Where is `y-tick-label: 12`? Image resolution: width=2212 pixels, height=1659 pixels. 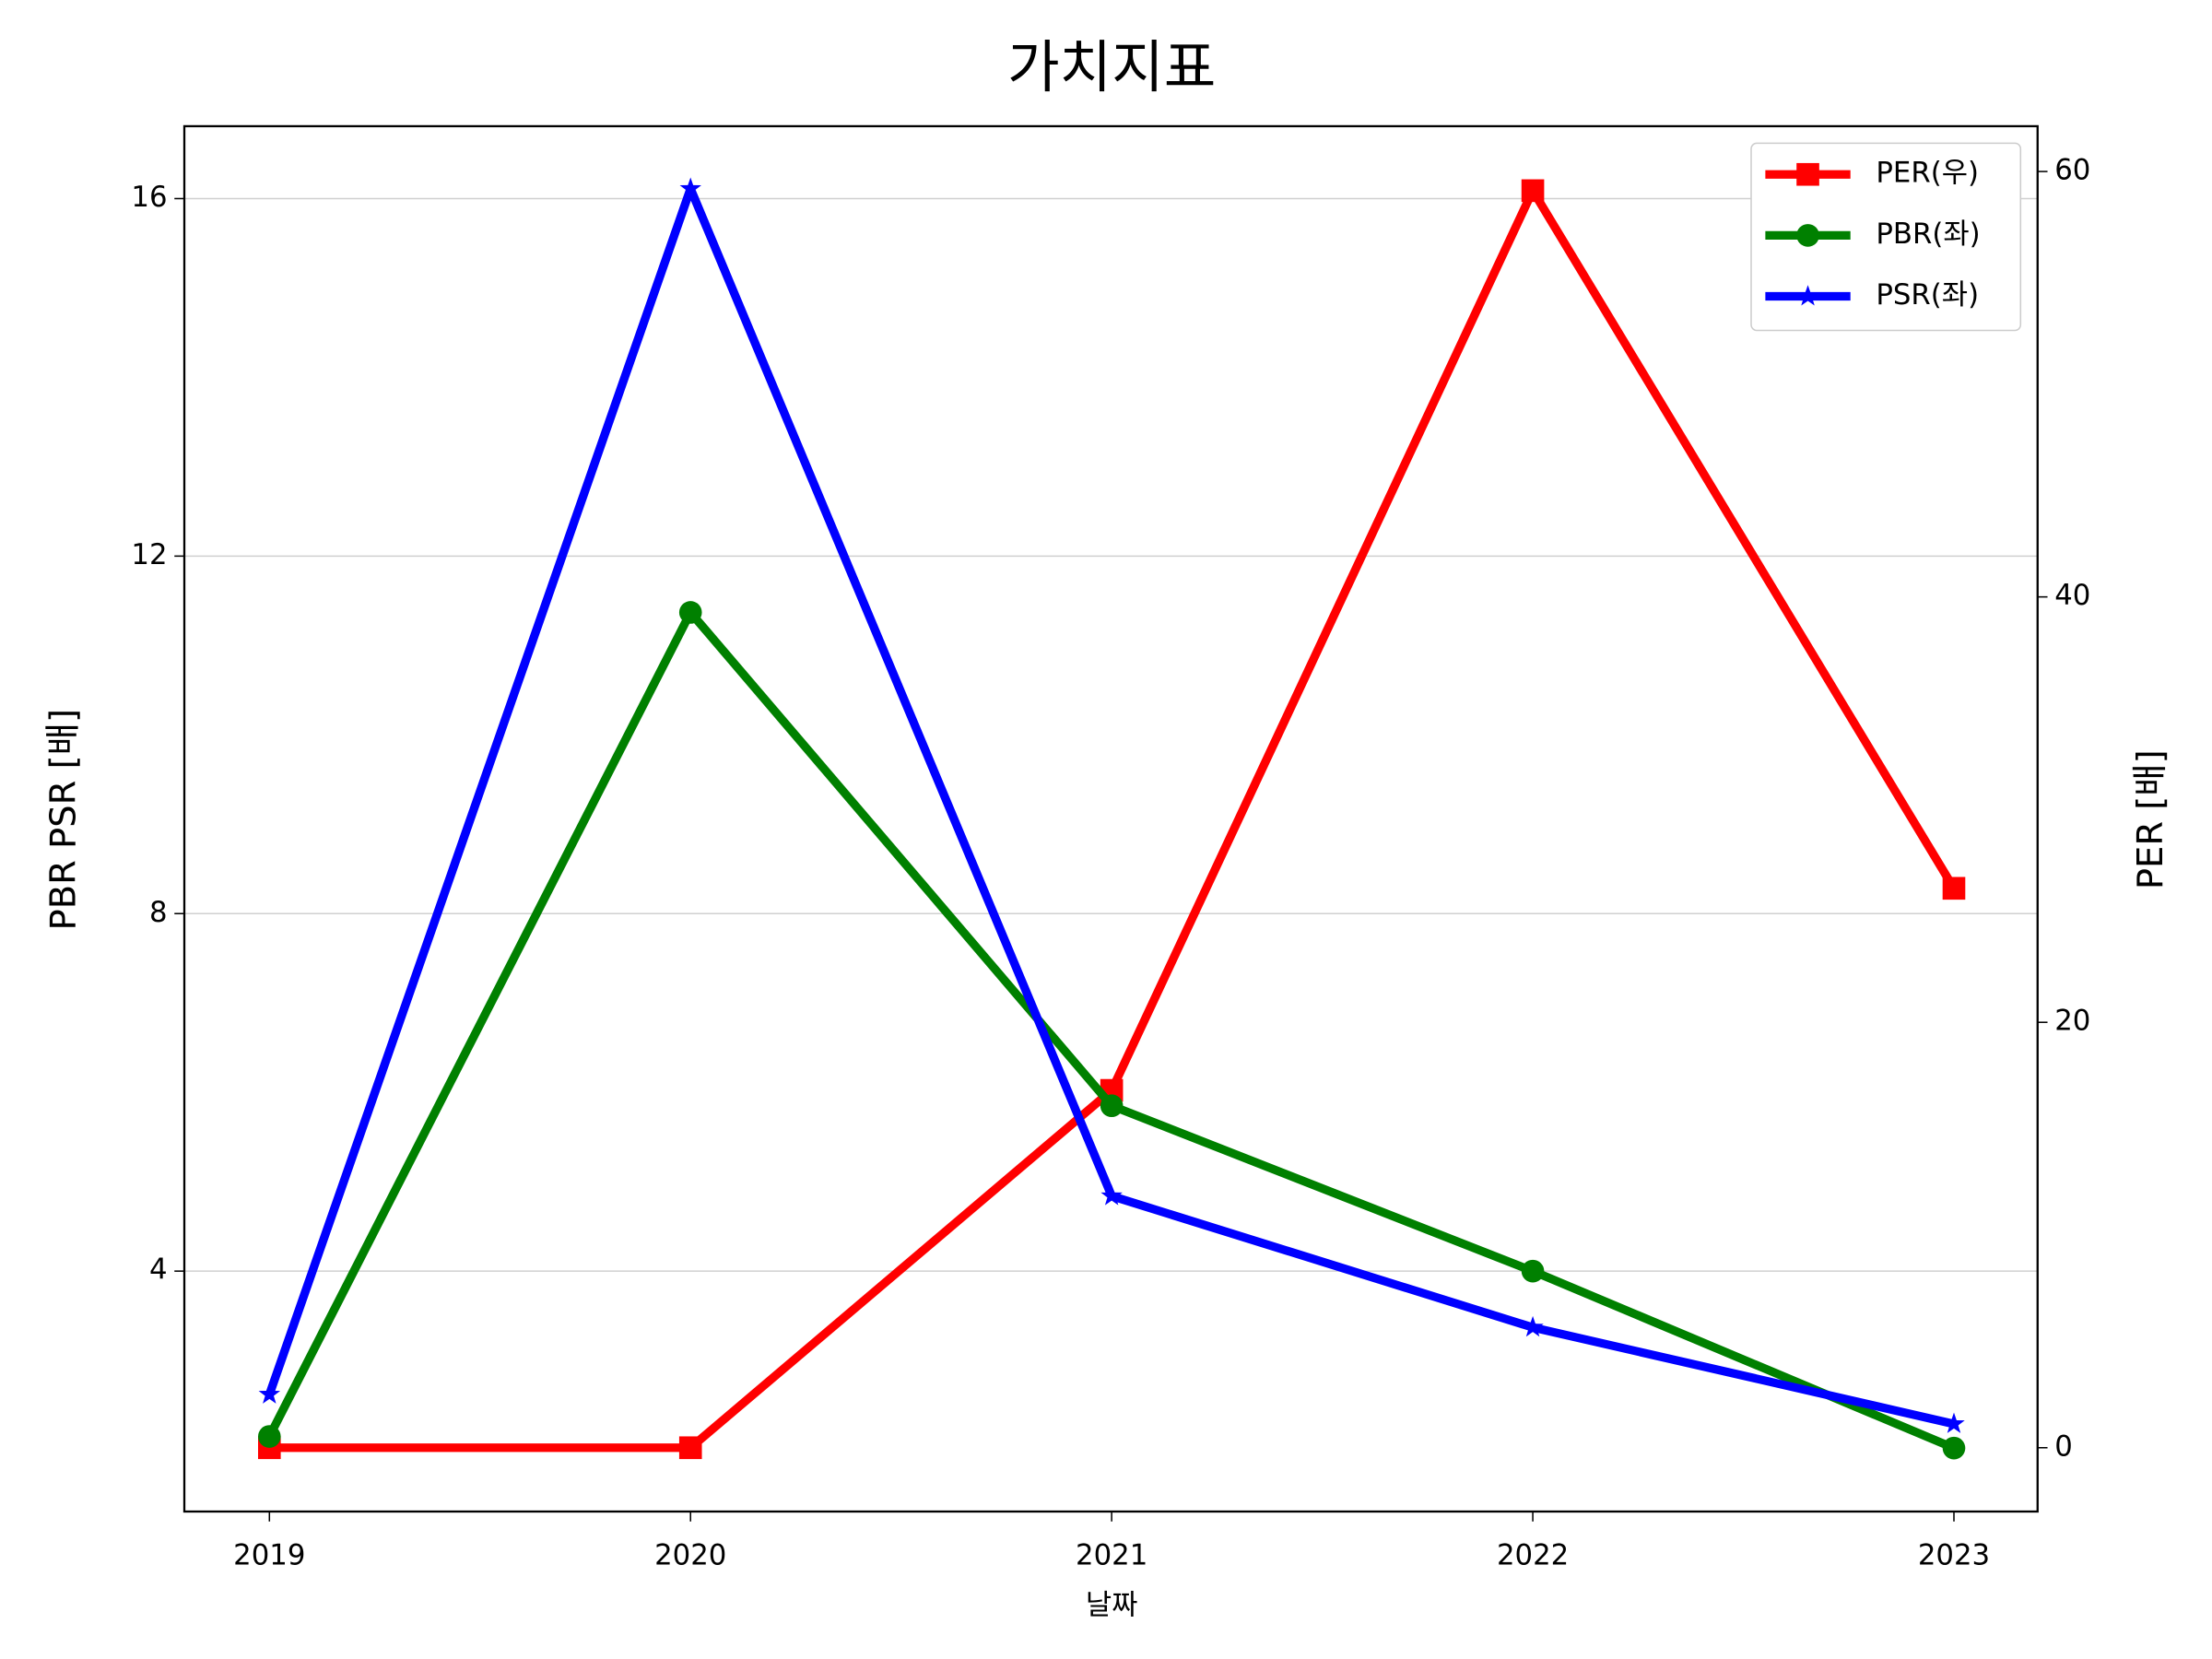 y-tick-label: 12 is located at coordinates (149, 554).